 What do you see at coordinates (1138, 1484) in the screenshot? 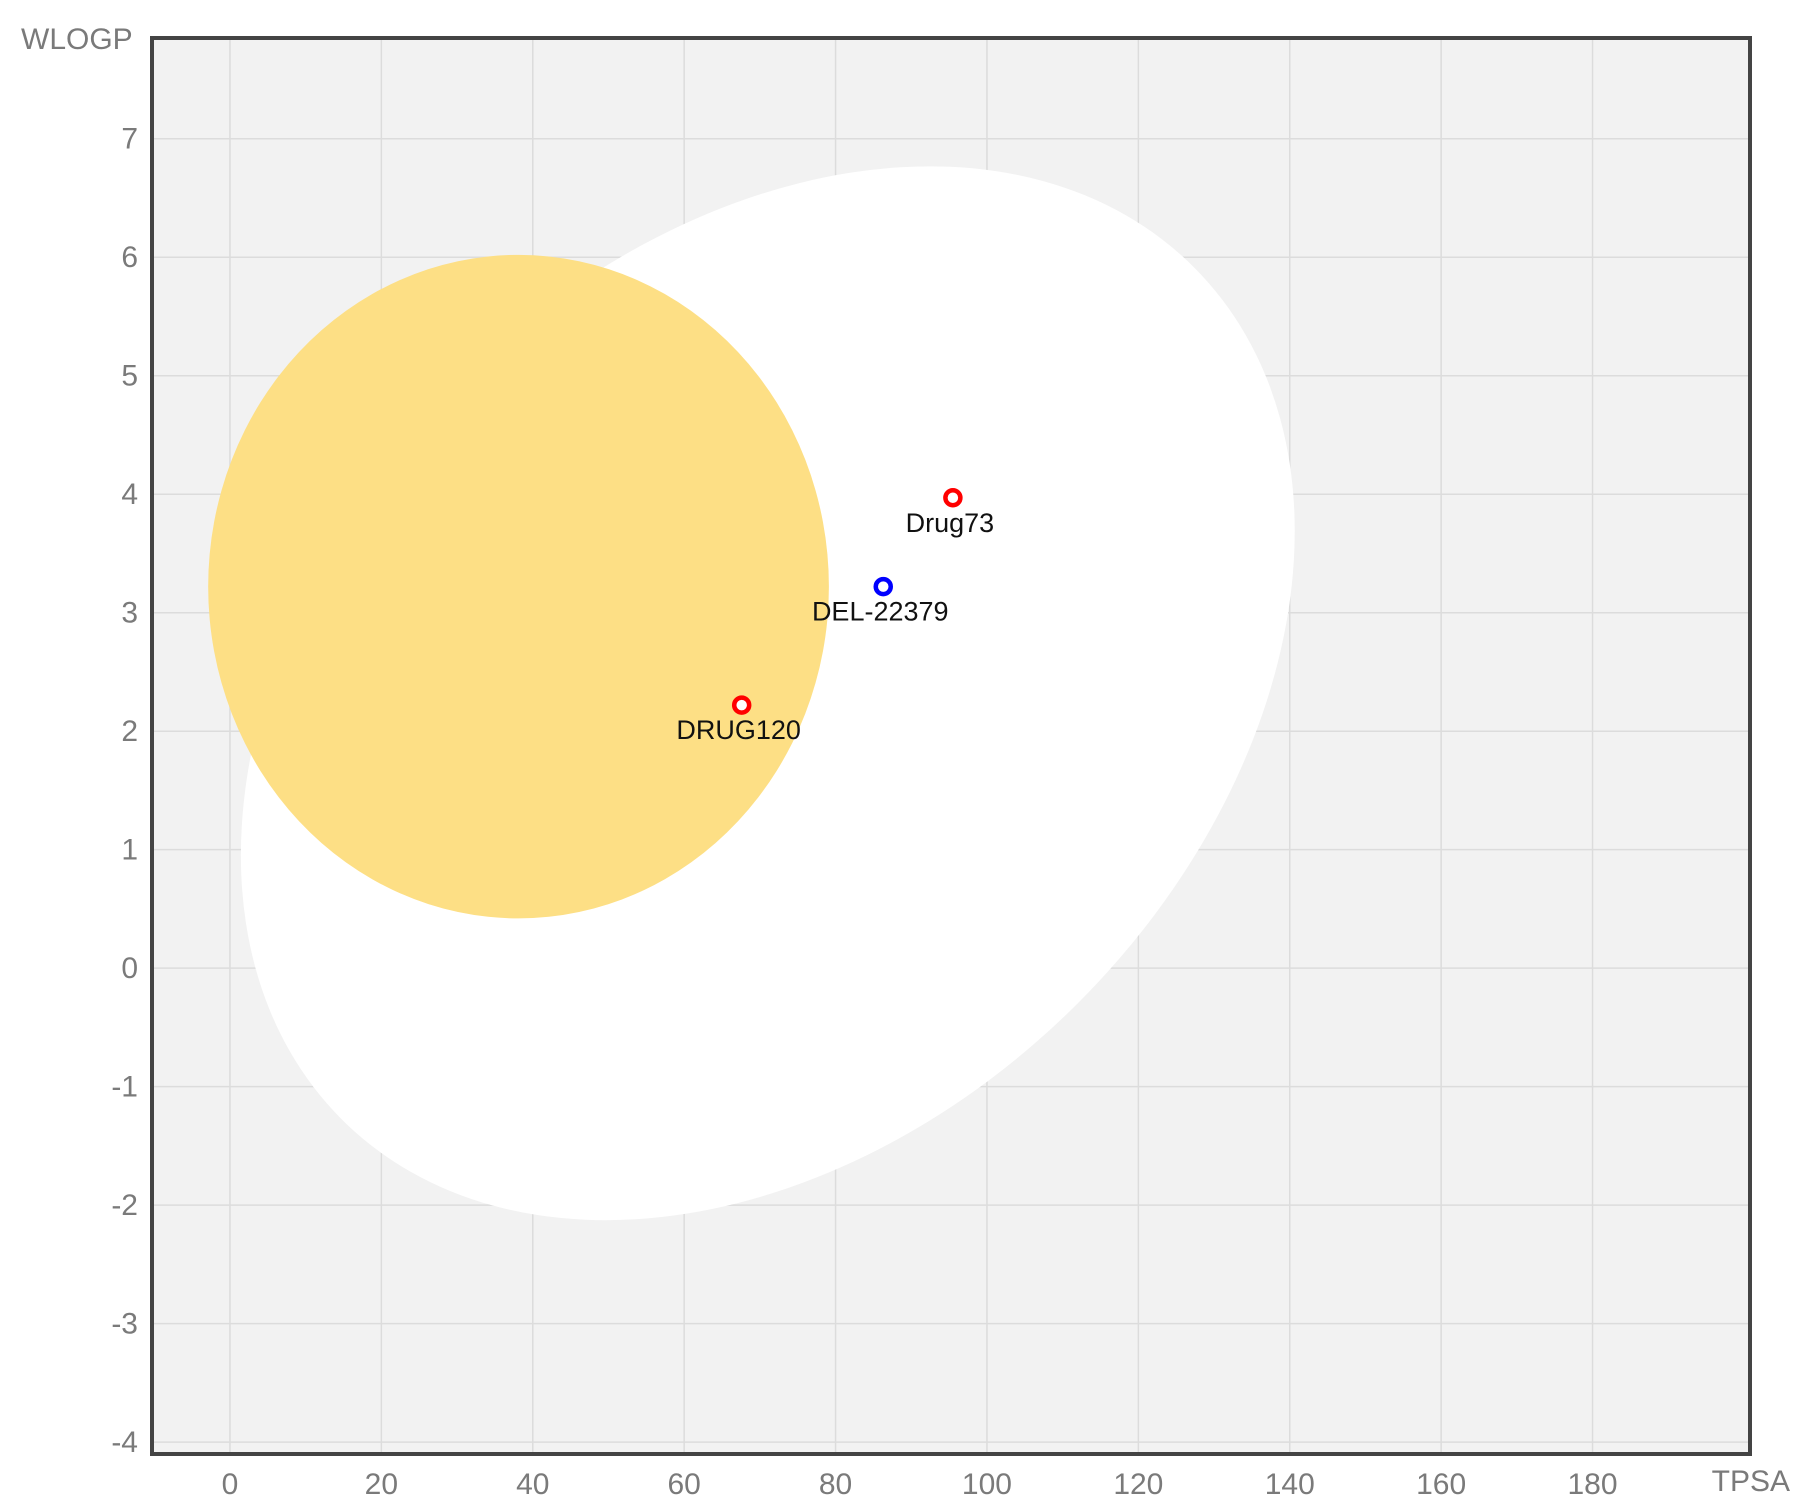
I see `x-tick-label: 120` at bounding box center [1138, 1484].